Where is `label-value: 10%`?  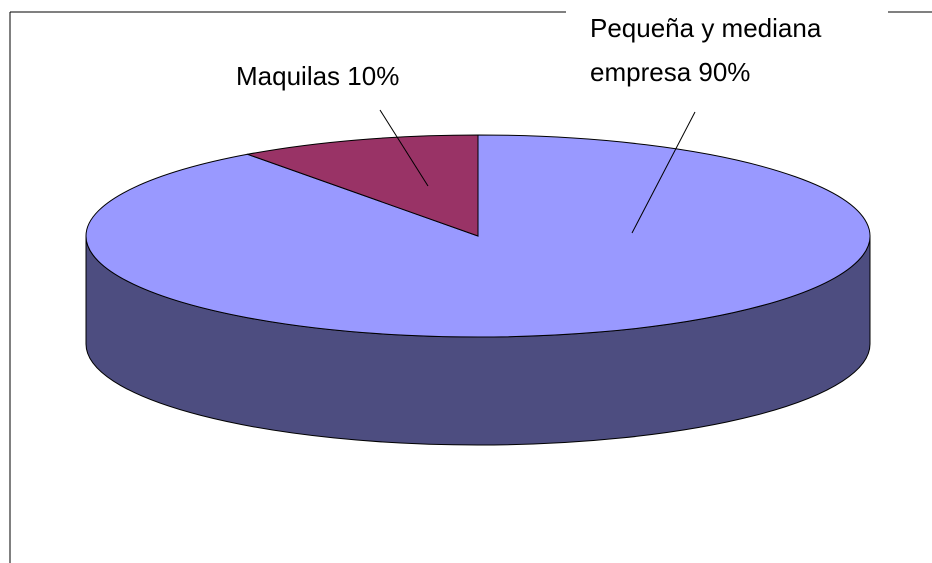 label-value: 10% is located at coordinates (373, 76).